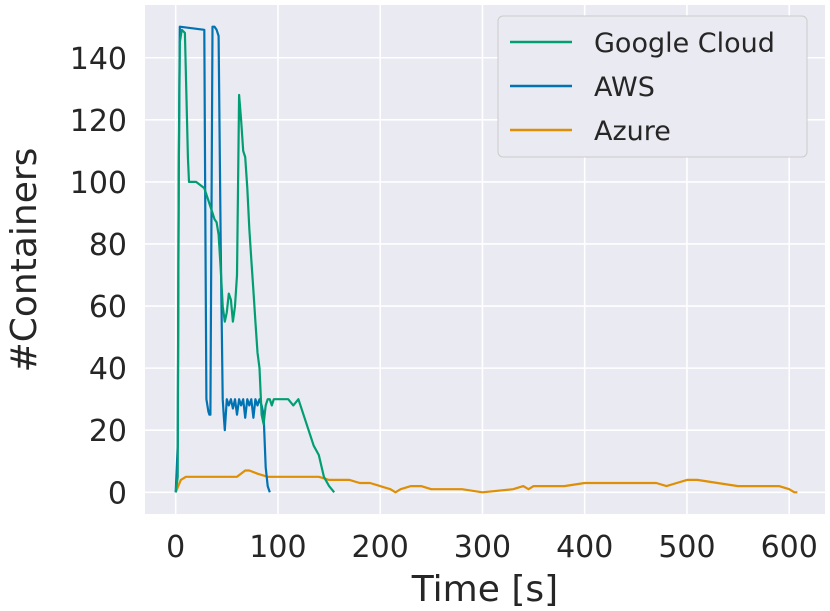 The height and width of the screenshot is (611, 830). I want to click on legend-entries: Google Cloud AWS Azure, so click(642, 87).